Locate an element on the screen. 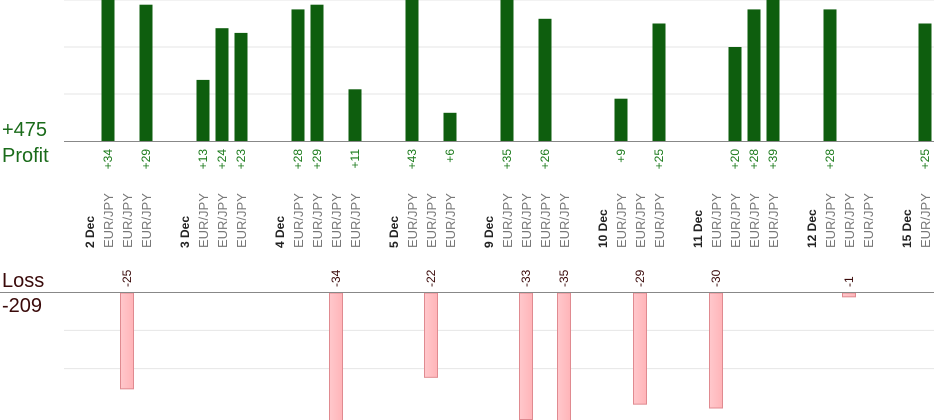 The width and height of the screenshot is (934, 420). profit-total: +475 is located at coordinates (25, 130).